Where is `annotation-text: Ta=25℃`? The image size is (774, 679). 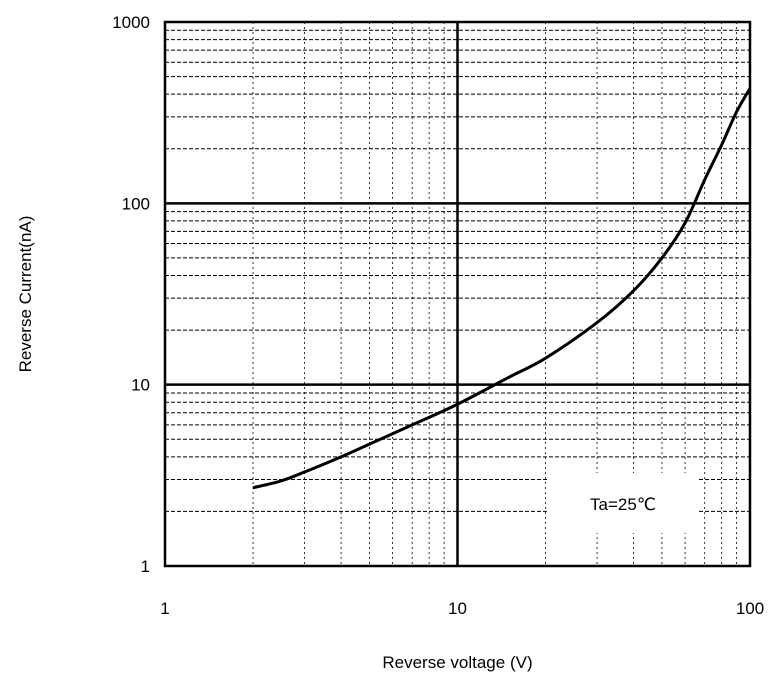
annotation-text: Ta=25℃ is located at coordinates (623, 504).